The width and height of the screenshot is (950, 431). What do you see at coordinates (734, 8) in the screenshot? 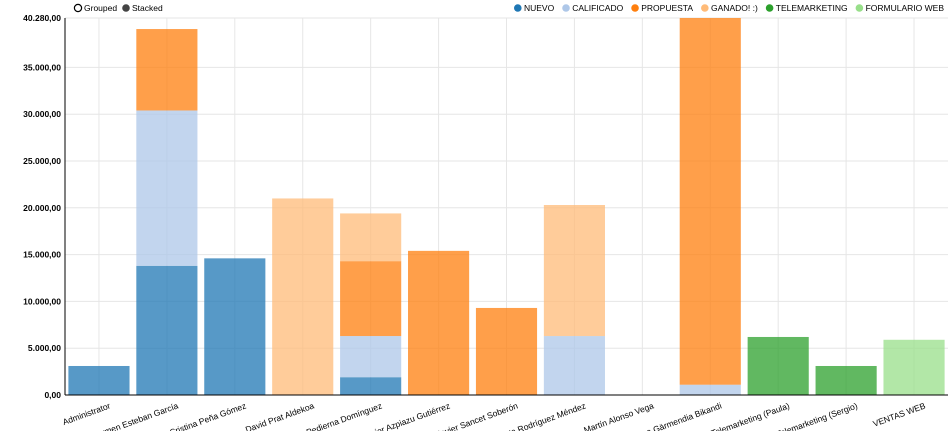
I see `legend-label: GANADO! :)` at bounding box center [734, 8].